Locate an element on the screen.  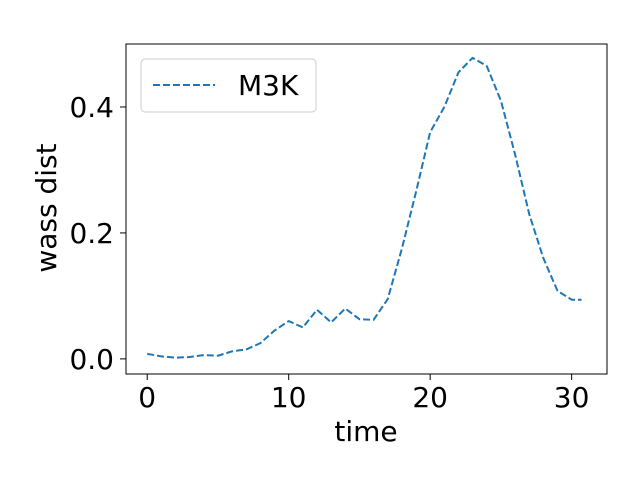
y-tick-label: 0.4 is located at coordinates (91, 107).